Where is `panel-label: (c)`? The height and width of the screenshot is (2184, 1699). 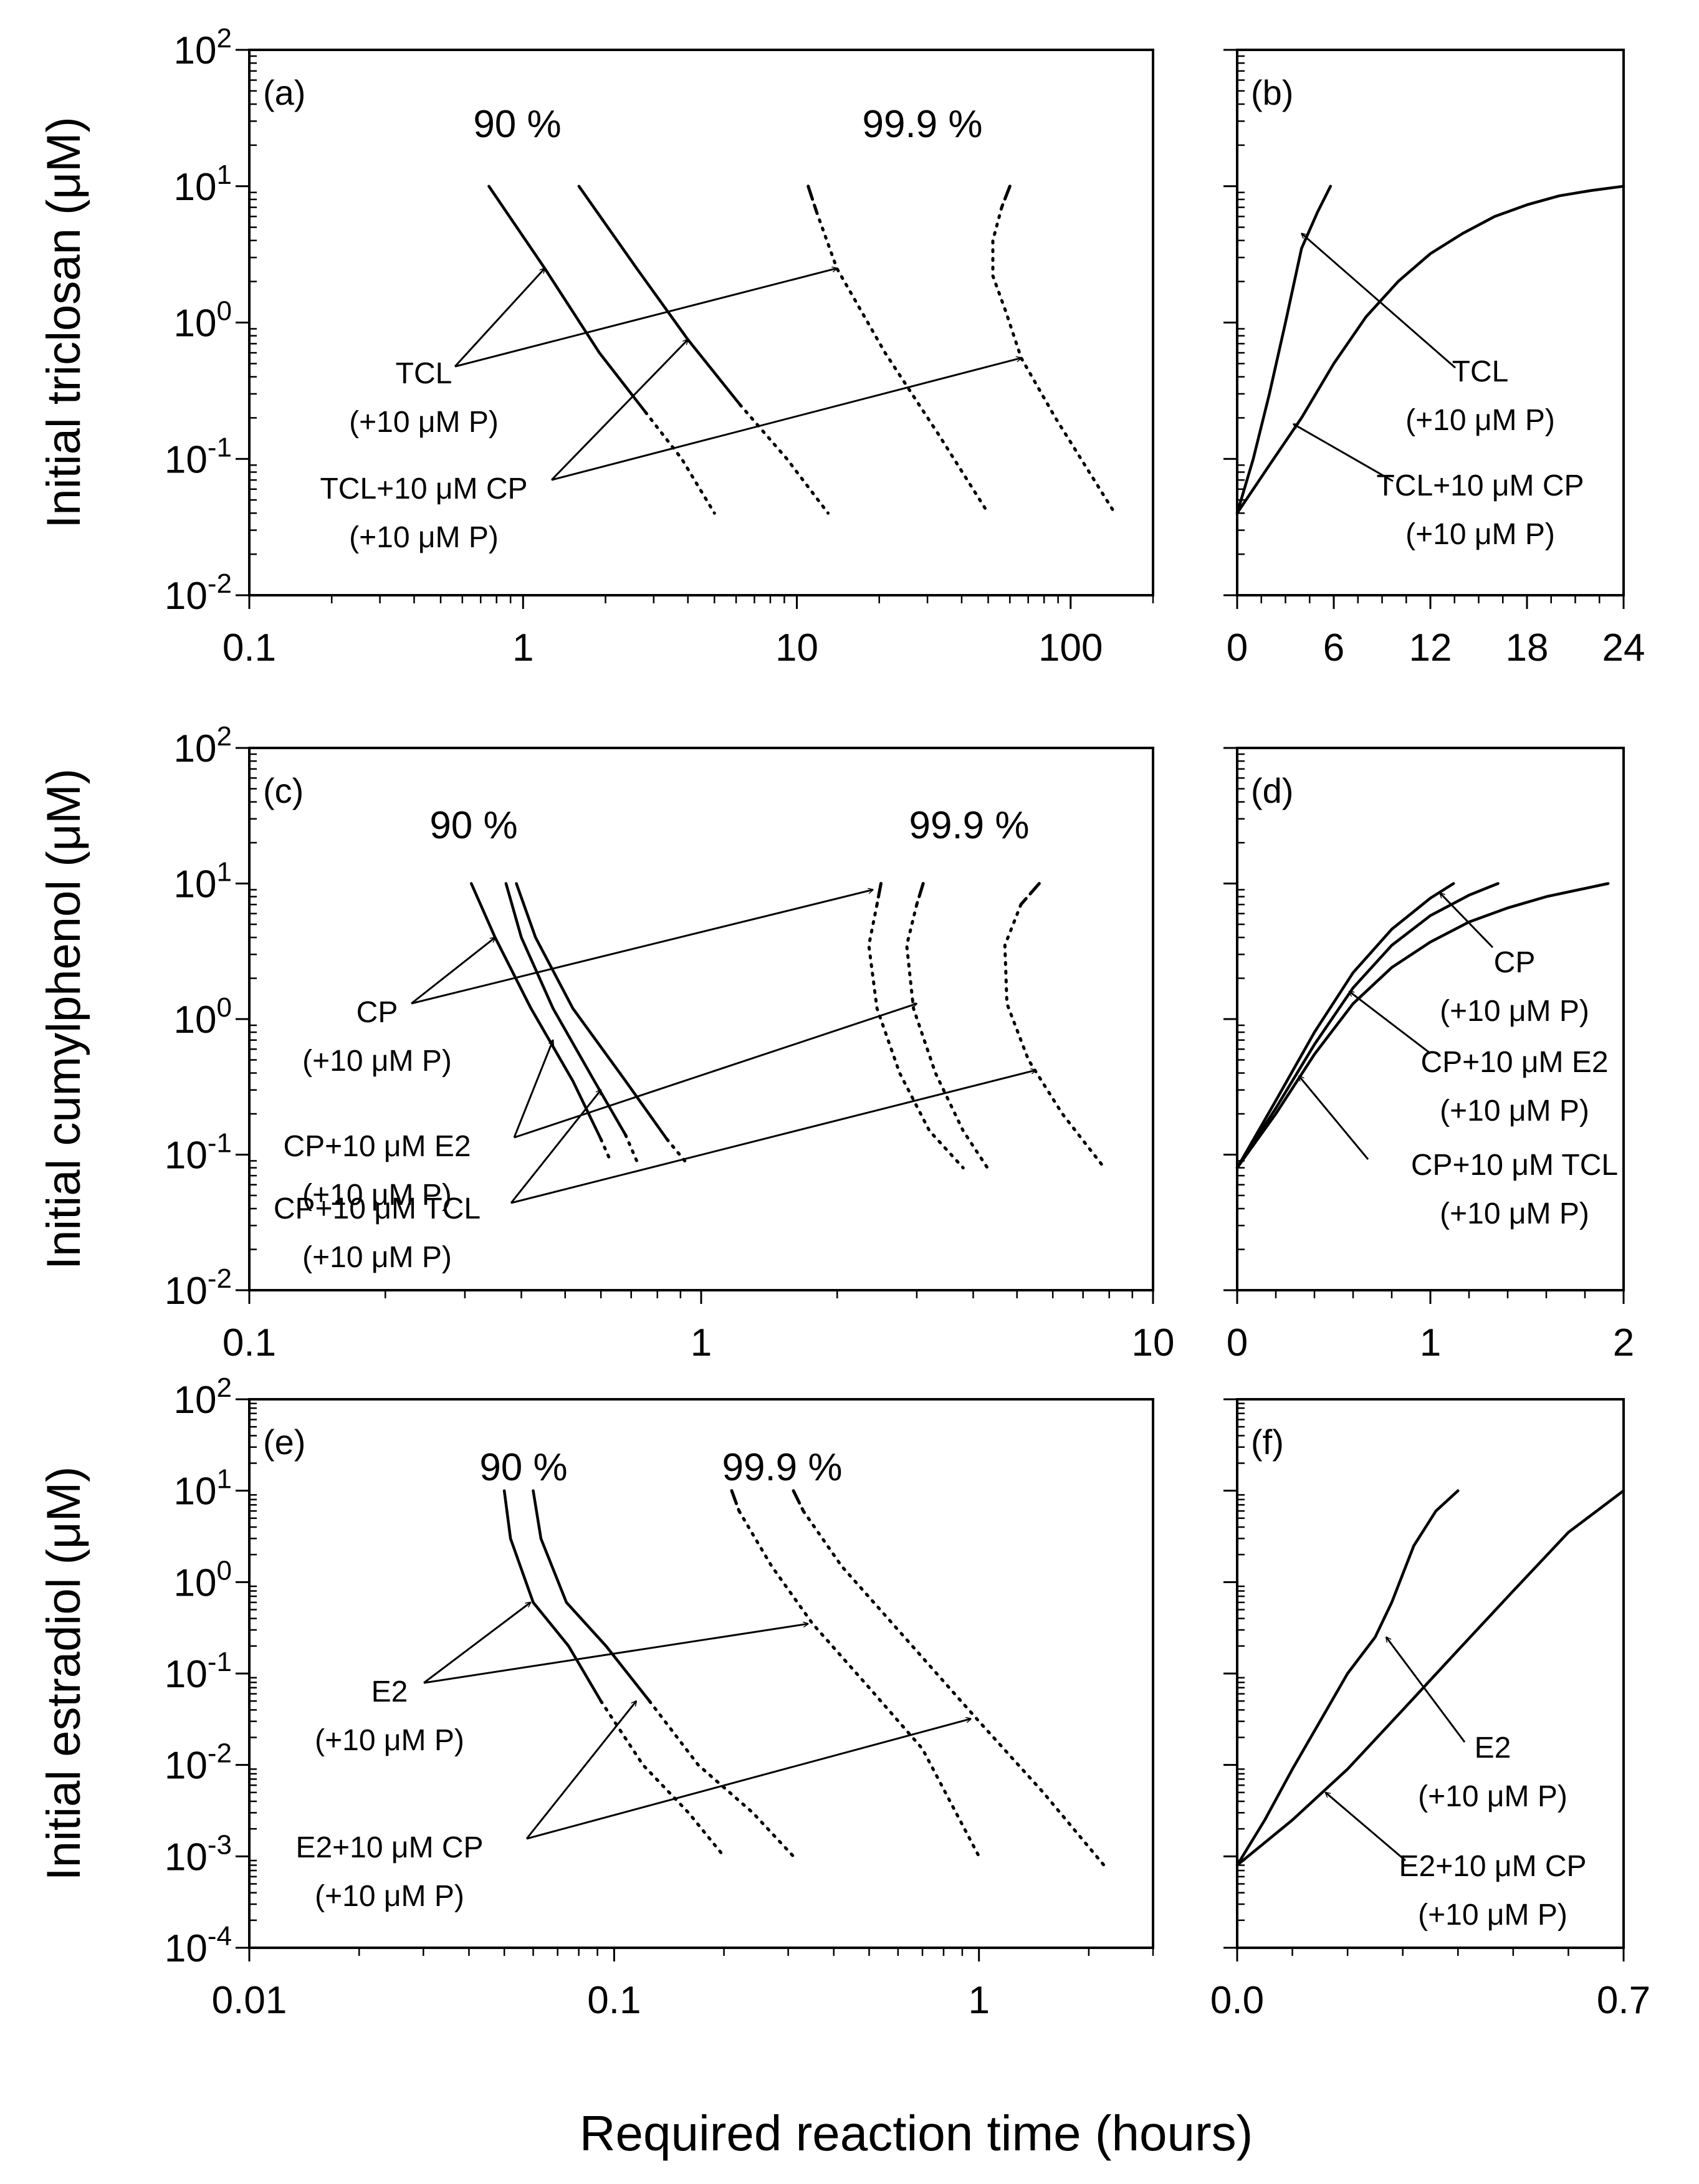
panel-label: (c) is located at coordinates (283, 791).